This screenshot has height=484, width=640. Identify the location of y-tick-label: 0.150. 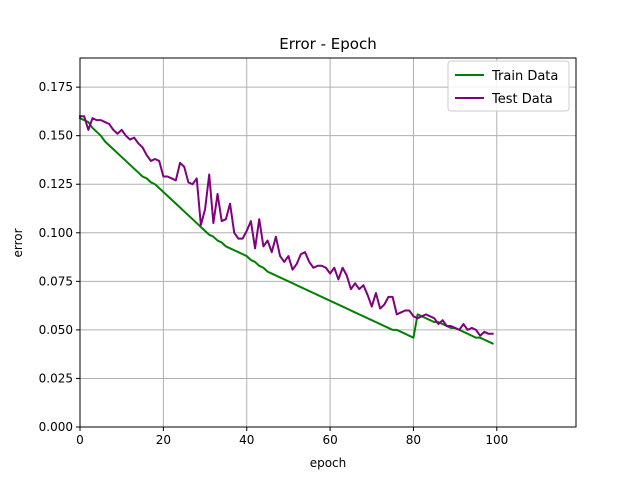
(56, 136).